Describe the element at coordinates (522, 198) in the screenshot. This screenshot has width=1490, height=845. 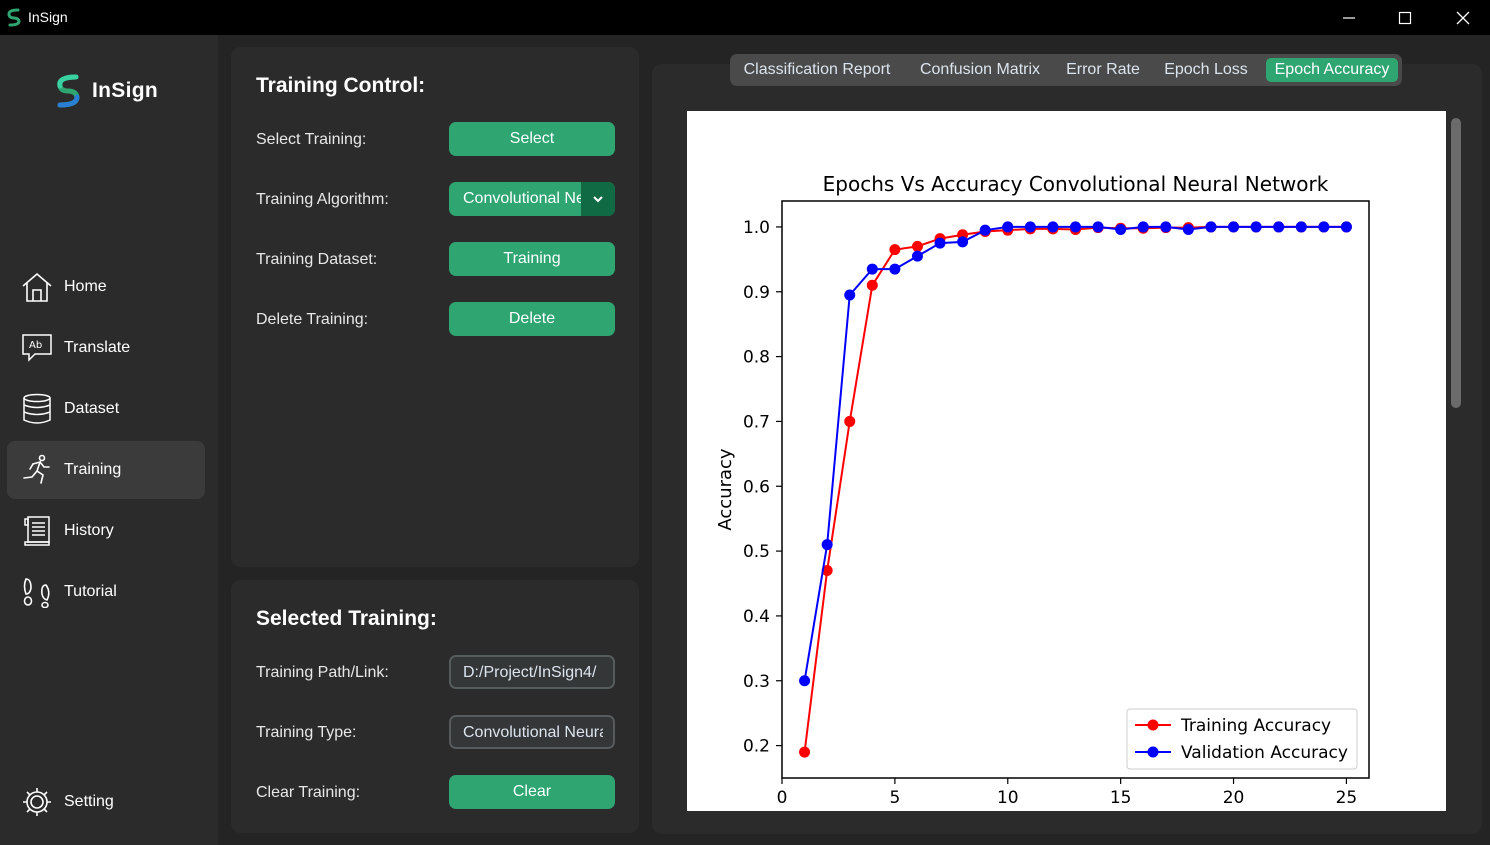
I see `training-algorithm-value: Convolutional Neural Network` at that location.